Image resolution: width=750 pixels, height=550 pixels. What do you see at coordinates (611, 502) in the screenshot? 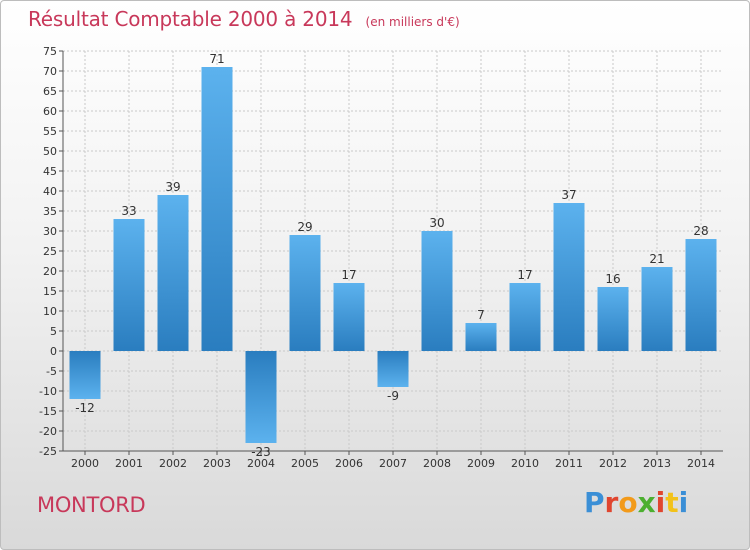
I see `logo-letter: r` at bounding box center [611, 502].